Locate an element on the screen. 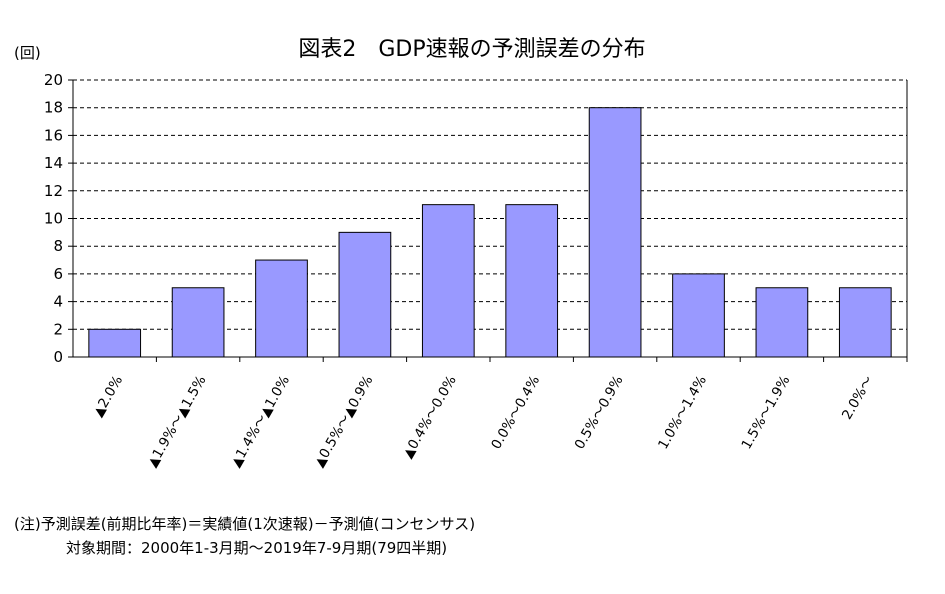 This screenshot has width=945, height=594. y-tick-label: 14 is located at coordinates (53, 163).